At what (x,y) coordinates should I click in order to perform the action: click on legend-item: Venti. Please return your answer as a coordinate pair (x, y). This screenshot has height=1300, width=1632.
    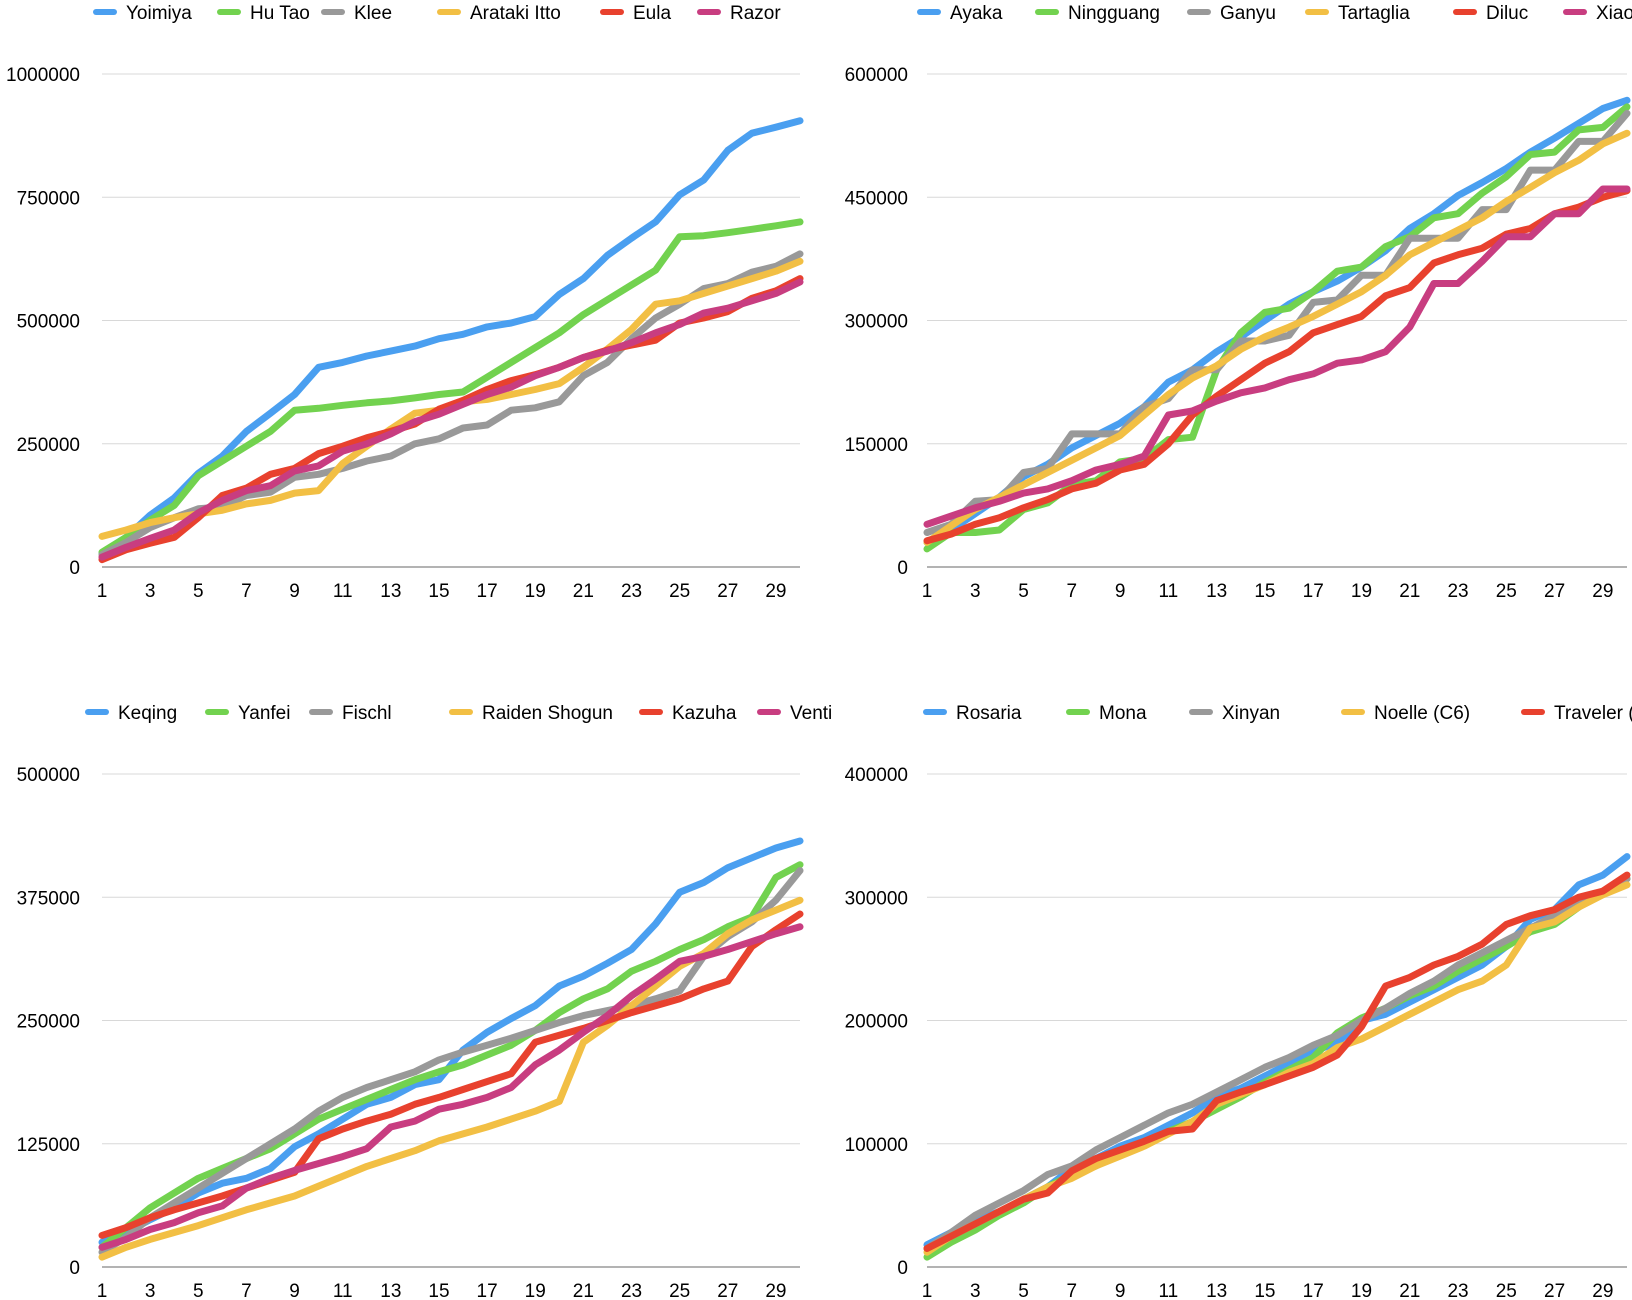
    Looking at the image, I should click on (794, 713).